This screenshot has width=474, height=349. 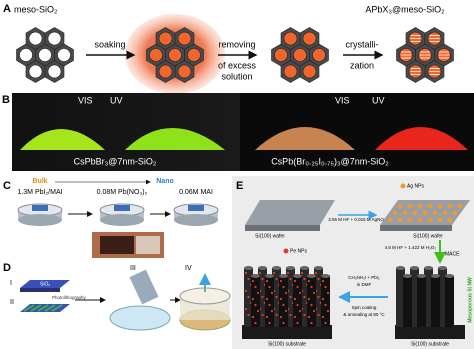 What do you see at coordinates (236, 44) in the screenshot?
I see `step-label: removing` at bounding box center [236, 44].